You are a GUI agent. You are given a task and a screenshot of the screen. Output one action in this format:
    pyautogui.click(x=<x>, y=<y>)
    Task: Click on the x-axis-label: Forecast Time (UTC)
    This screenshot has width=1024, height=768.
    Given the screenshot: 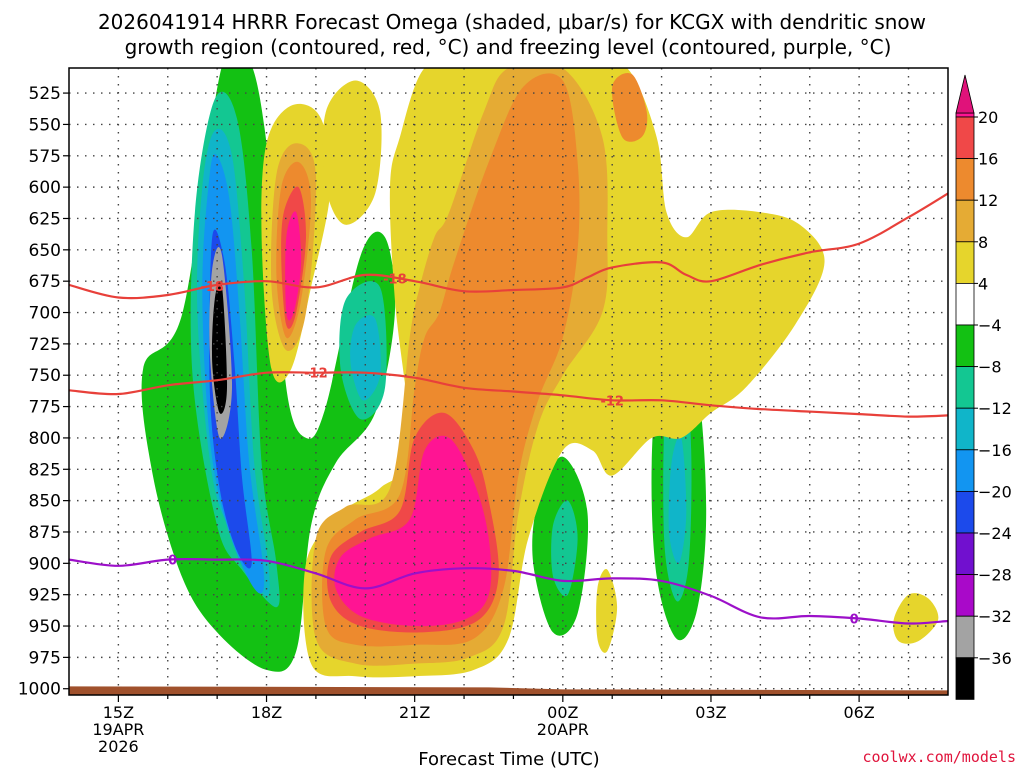 What is the action you would take?
    pyautogui.click(x=508, y=758)
    